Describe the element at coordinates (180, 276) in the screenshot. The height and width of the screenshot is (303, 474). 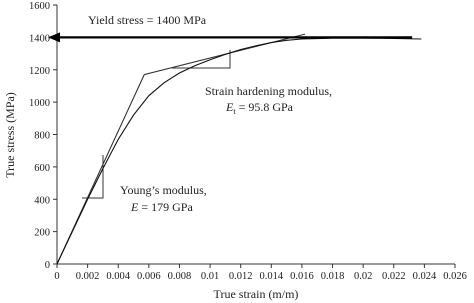
I see `x-tick-label: 0.008` at that location.